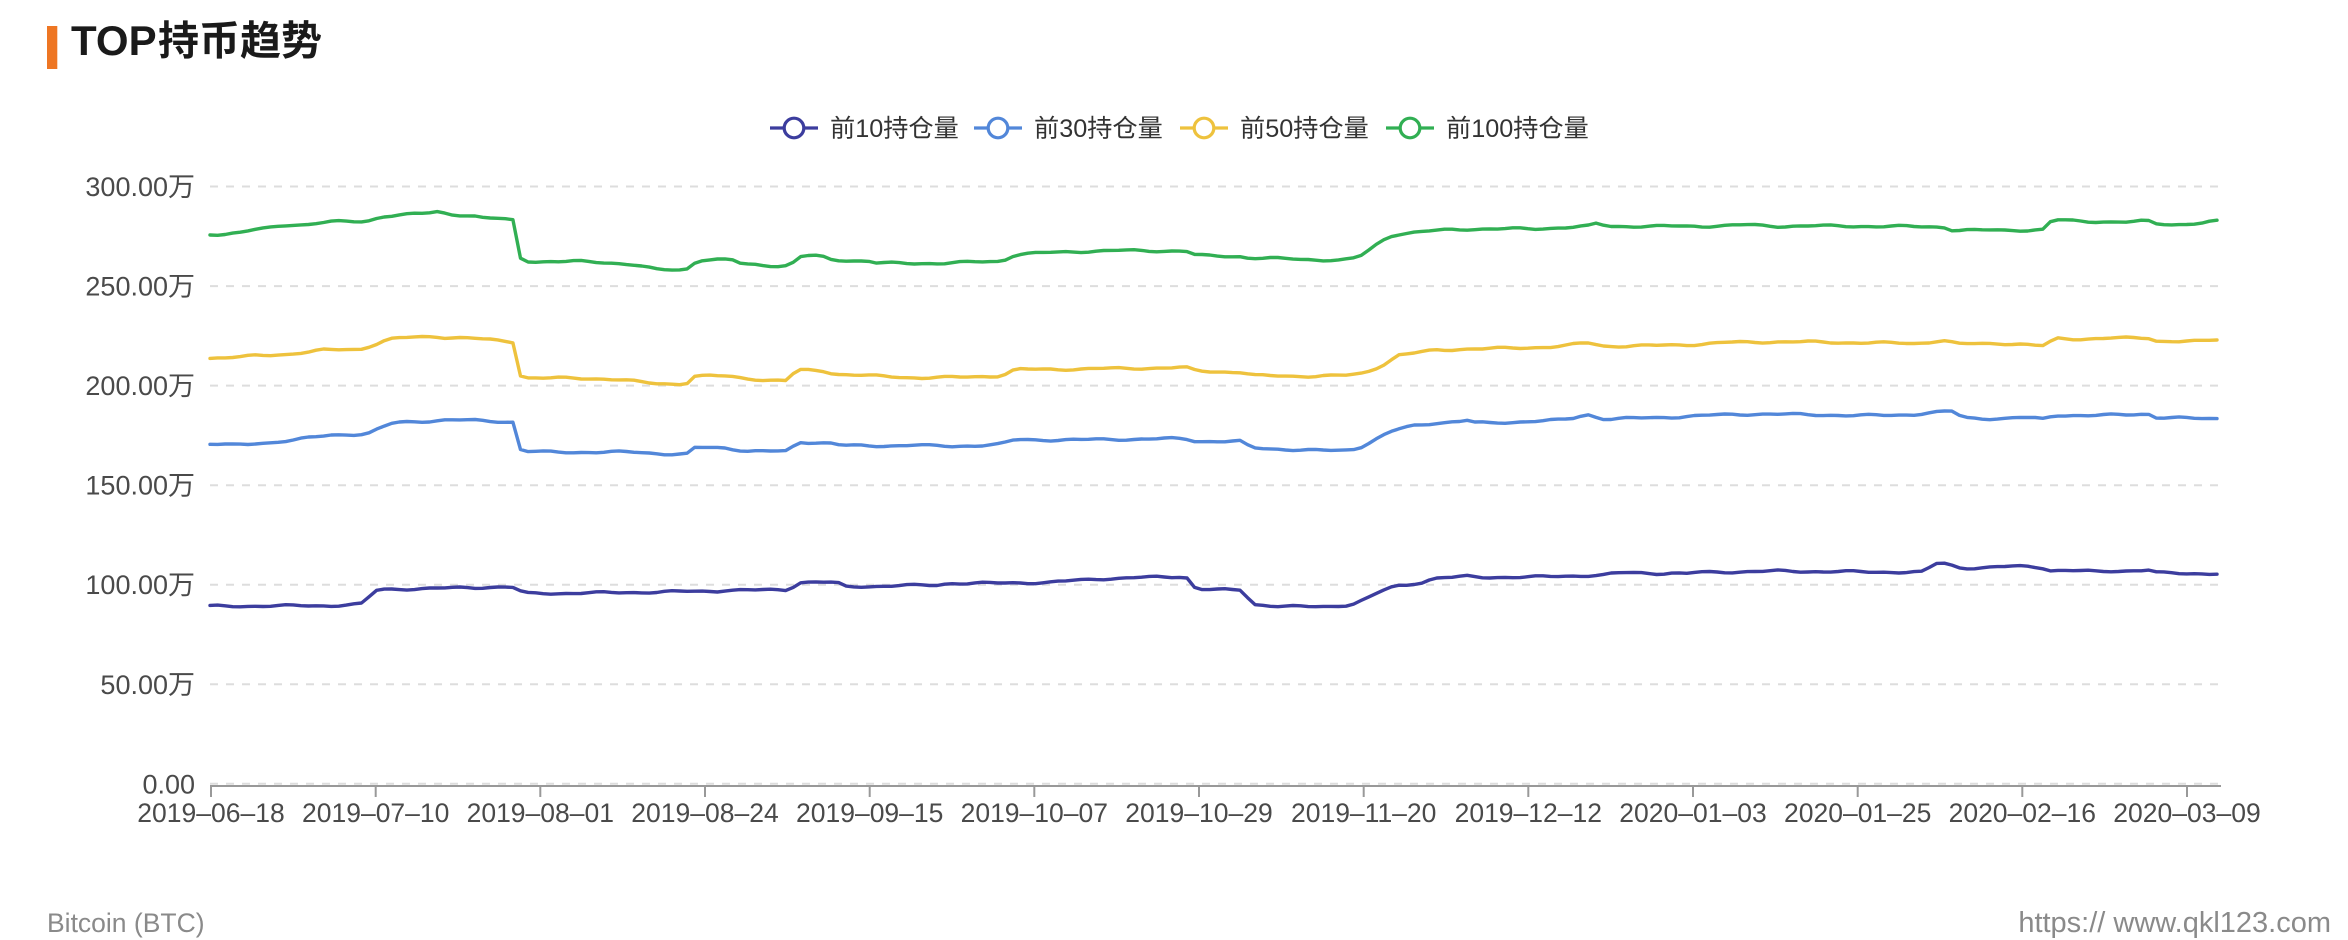 The width and height of the screenshot is (2348, 940). Describe the element at coordinates (126, 287) in the screenshot. I see `svg-text: 250.00` at that location.